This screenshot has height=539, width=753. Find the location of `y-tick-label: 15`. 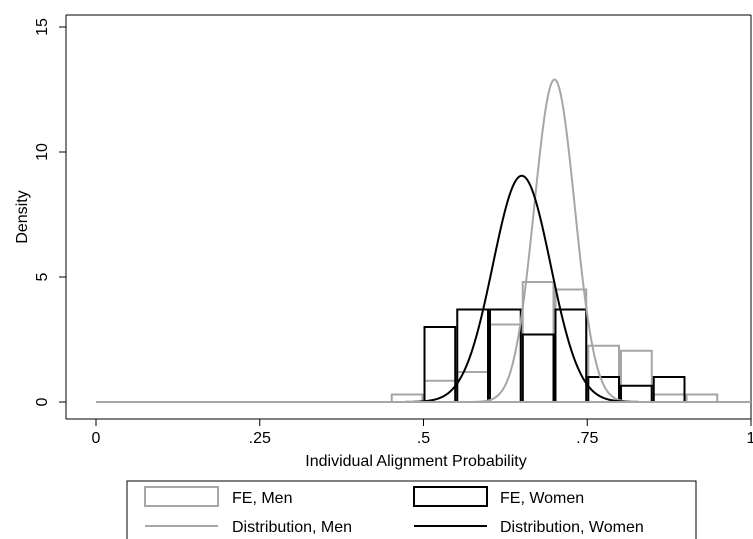

y-tick-label: 15 is located at coordinates (42, 27).